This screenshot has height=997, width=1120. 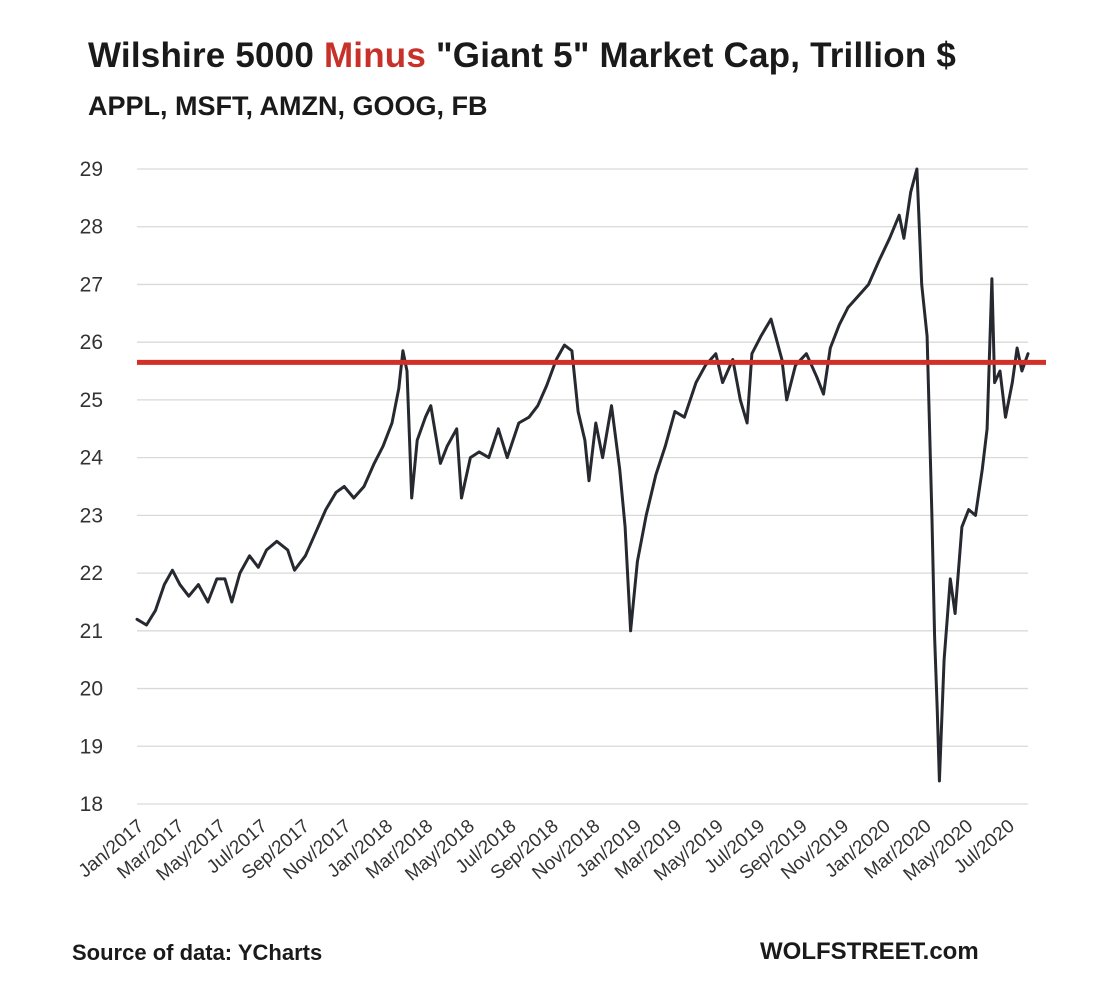 What do you see at coordinates (91, 227) in the screenshot?
I see `y-tick-label: 28` at bounding box center [91, 227].